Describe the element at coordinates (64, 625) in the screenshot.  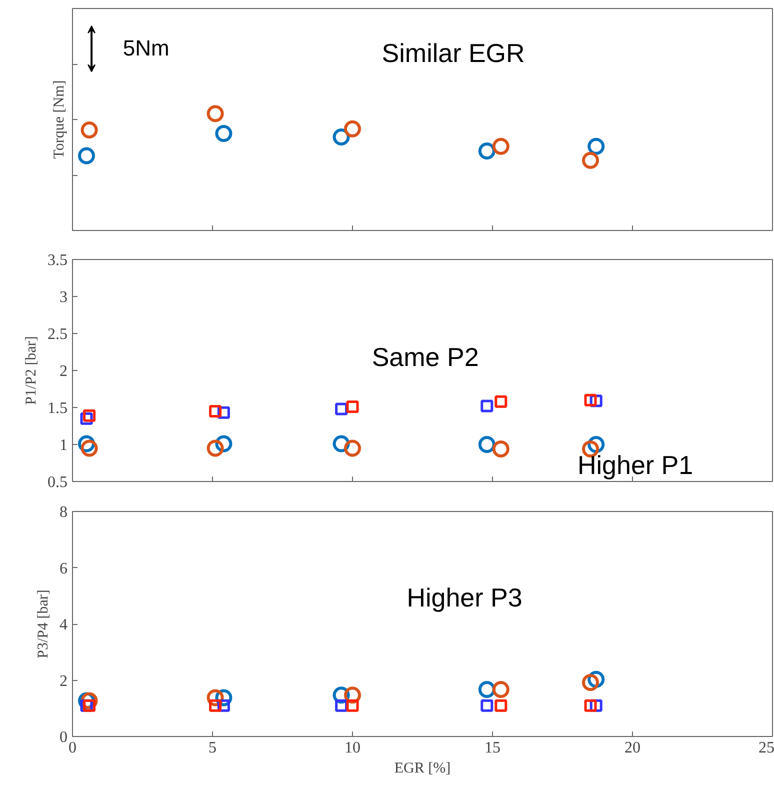
I see `y-tick-label: 4` at that location.